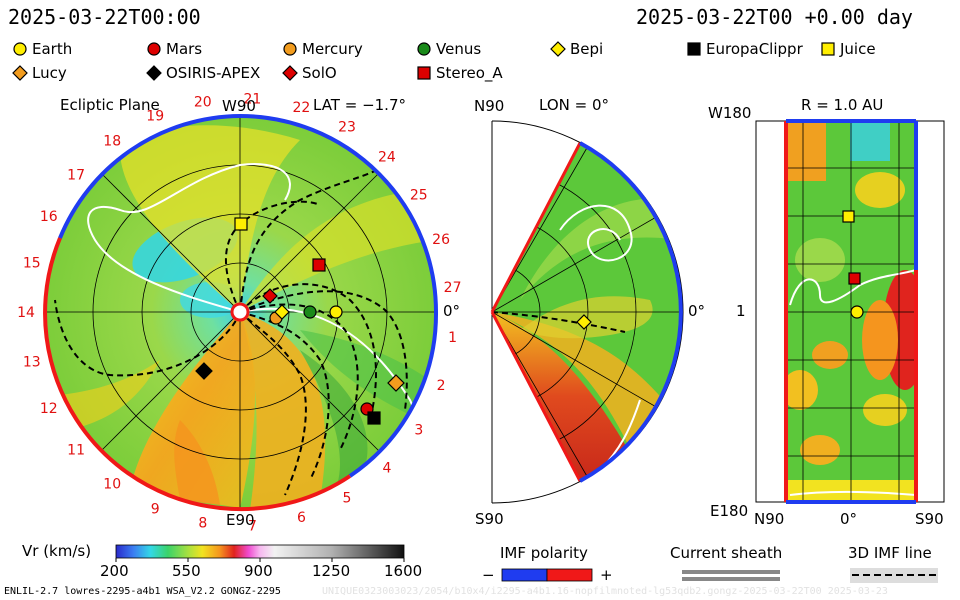 This screenshot has width=960, height=600. What do you see at coordinates (76, 451) in the screenshot?
I see `carrington-label-11: 11` at bounding box center [76, 451].